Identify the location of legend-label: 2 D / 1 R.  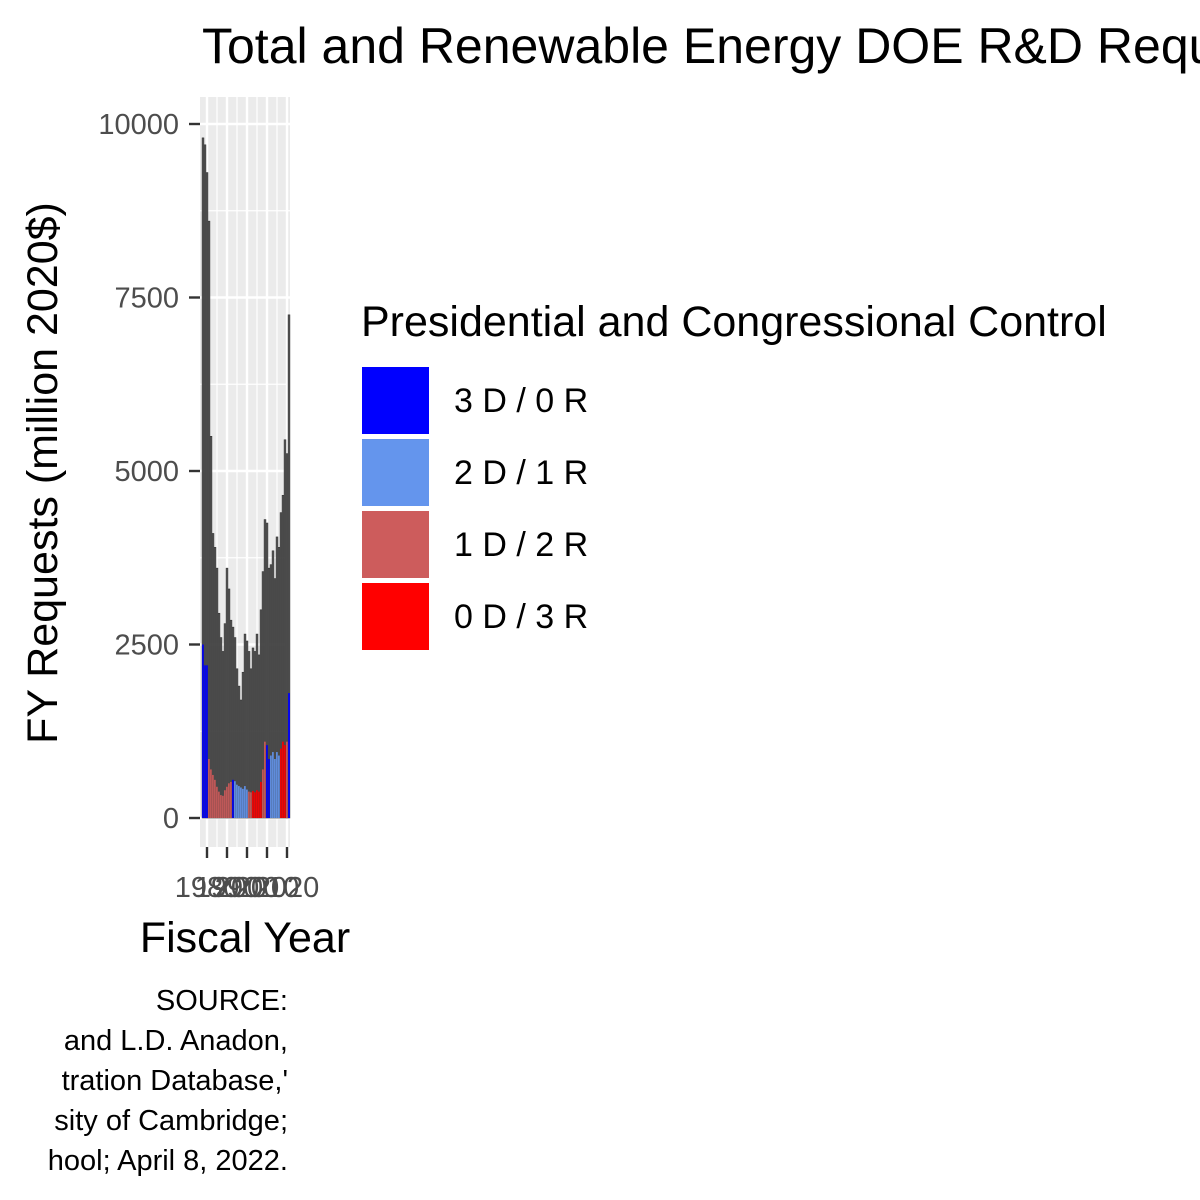
(521, 473).